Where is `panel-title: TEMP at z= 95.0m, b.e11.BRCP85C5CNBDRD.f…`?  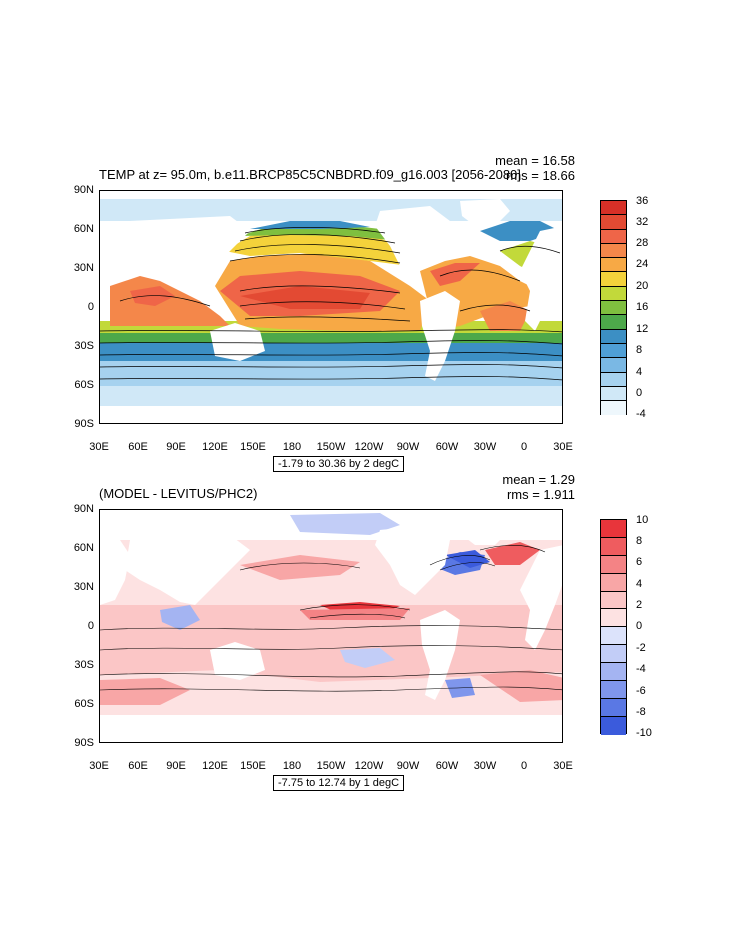 panel-title: TEMP at z= 95.0m, b.e11.BRCP85C5CNBDRD.f… is located at coordinates (310, 174).